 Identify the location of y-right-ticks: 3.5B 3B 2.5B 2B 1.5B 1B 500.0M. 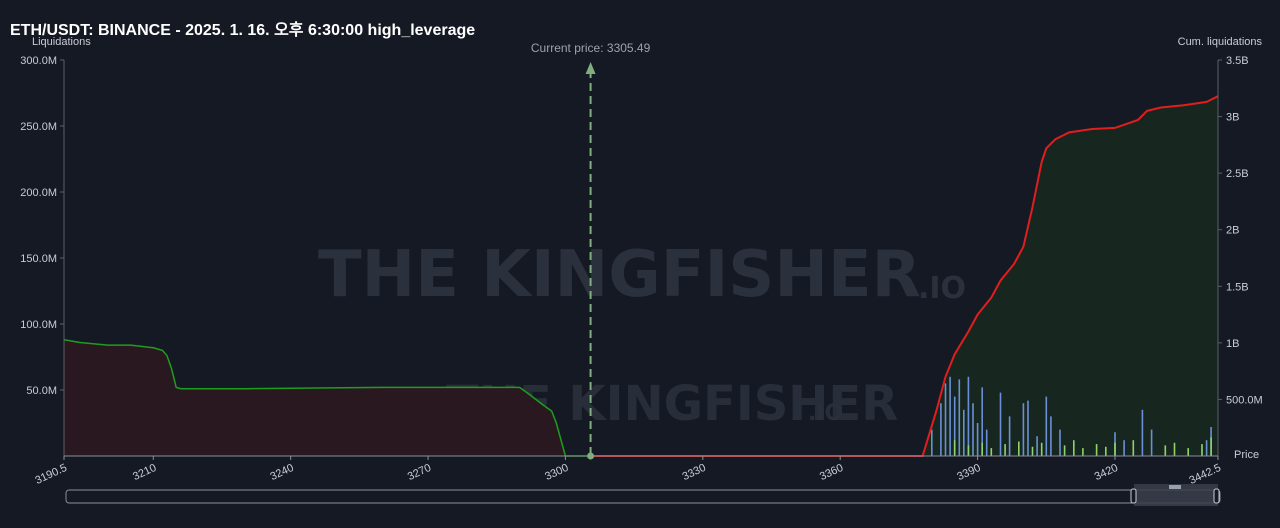
(1240, 230).